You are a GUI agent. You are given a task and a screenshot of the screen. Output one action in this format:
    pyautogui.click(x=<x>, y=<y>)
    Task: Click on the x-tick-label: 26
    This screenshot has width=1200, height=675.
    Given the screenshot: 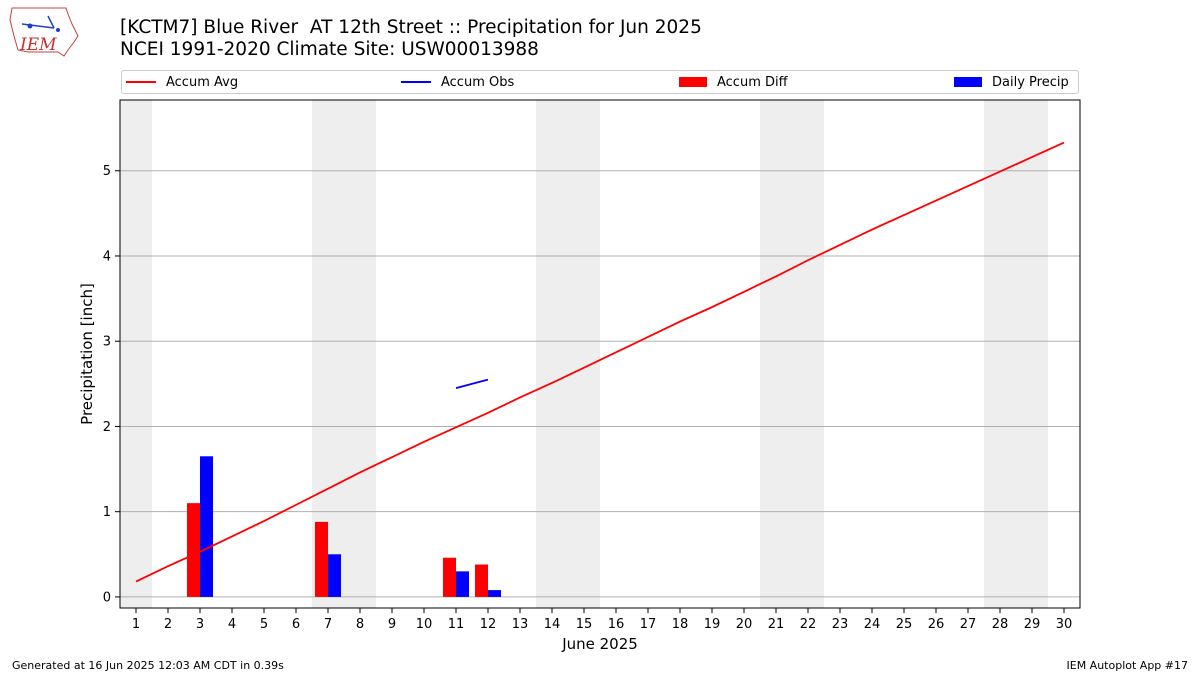 What is the action you would take?
    pyautogui.click(x=936, y=624)
    